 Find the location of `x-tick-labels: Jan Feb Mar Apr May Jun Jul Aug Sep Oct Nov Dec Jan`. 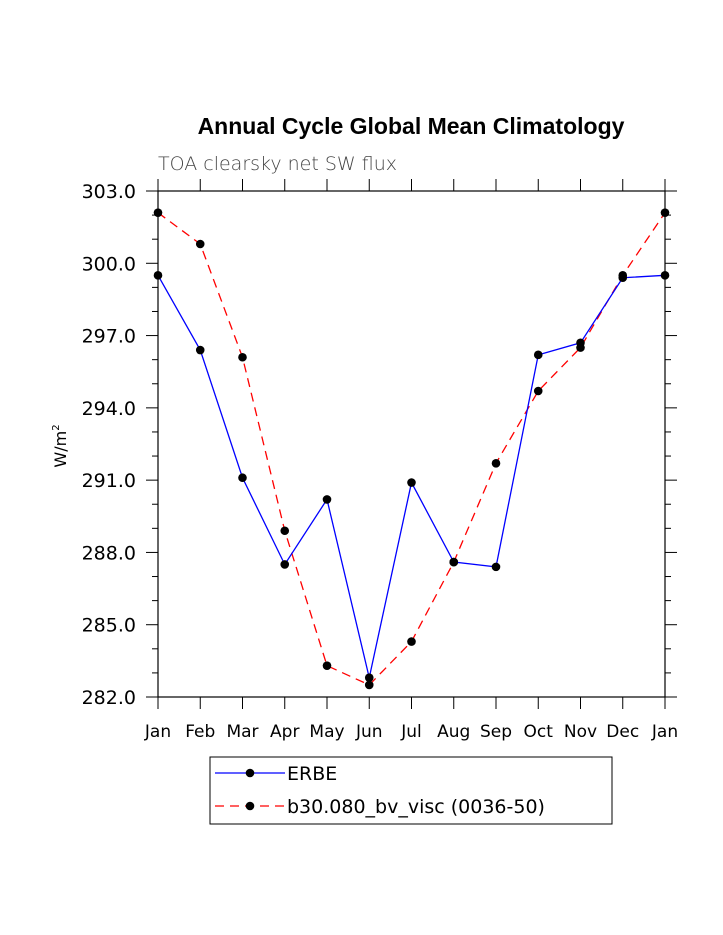

x-tick-labels: Jan Feb Mar Apr May Jun Jul Aug Sep Oct Nov Dec Jan is located at coordinates (411, 732).